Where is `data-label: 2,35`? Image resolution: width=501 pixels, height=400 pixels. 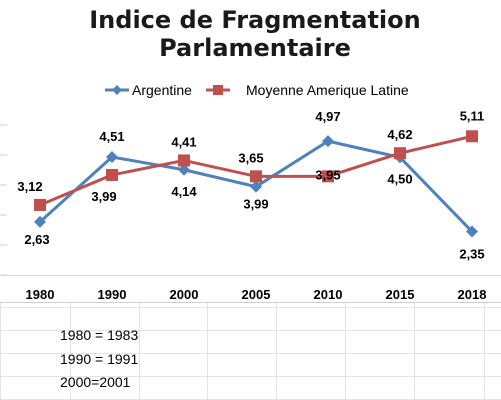
data-label: 2,35 is located at coordinates (471, 254).